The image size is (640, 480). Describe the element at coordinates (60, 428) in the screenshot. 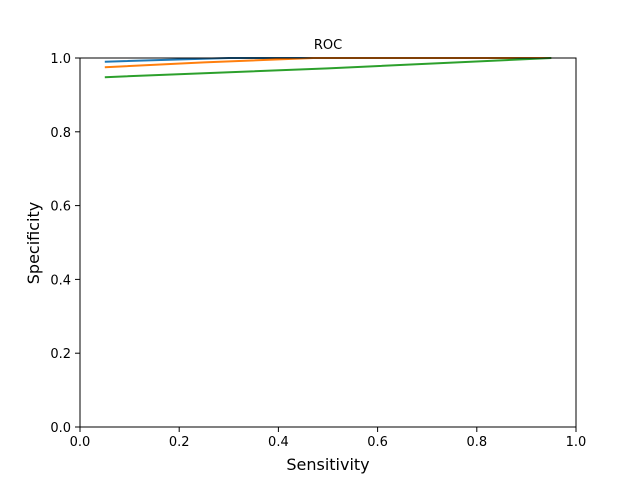

I see `y-tick-label: 0.0` at that location.